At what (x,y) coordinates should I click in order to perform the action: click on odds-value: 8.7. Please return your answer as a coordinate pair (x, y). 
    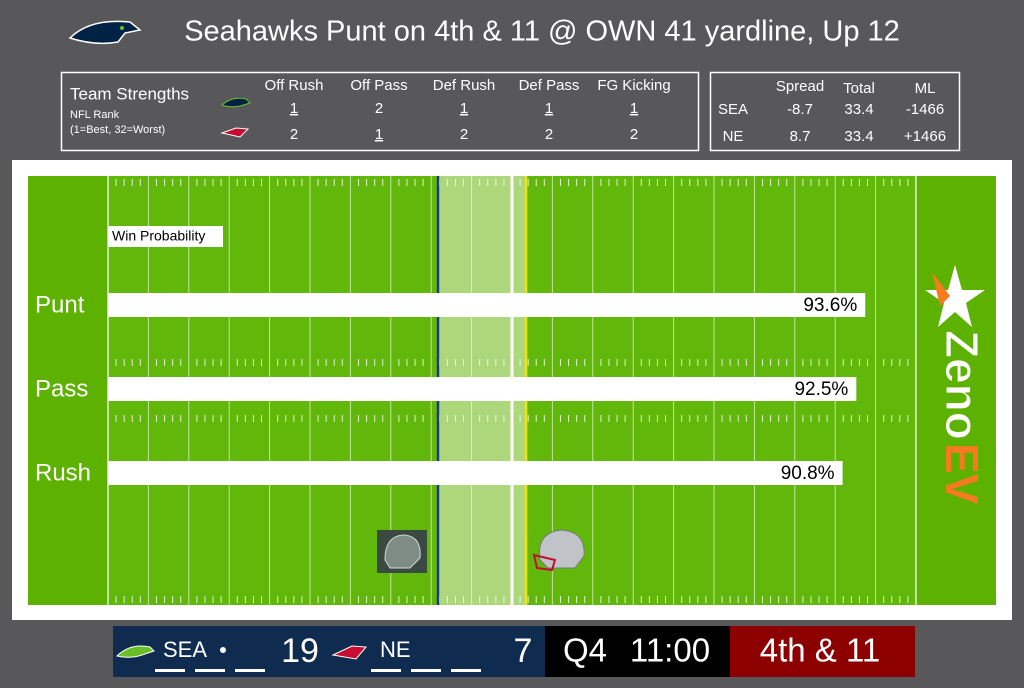
    Looking at the image, I should click on (800, 136).